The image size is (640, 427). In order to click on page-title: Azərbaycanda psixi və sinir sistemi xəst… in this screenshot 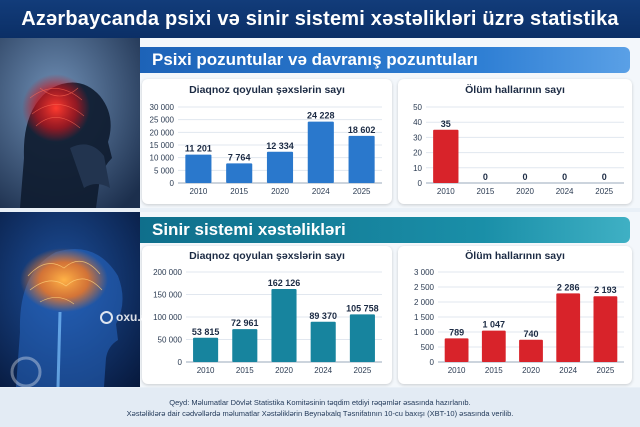, I will do `click(320, 18)`.